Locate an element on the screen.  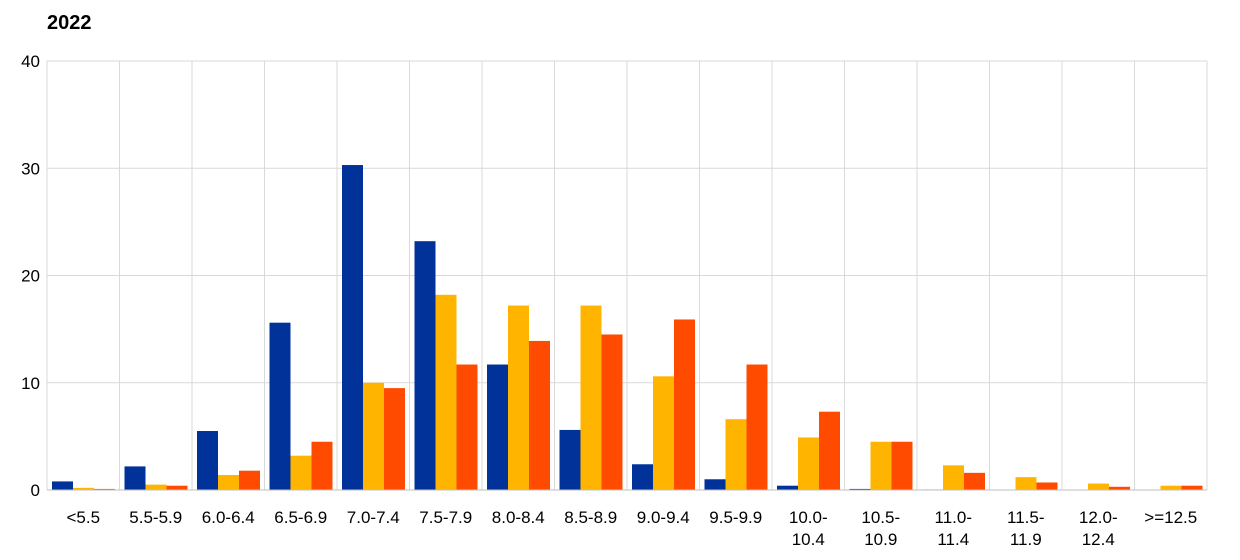
x-tick-label: 11.5-11.9 is located at coordinates (1026, 528).